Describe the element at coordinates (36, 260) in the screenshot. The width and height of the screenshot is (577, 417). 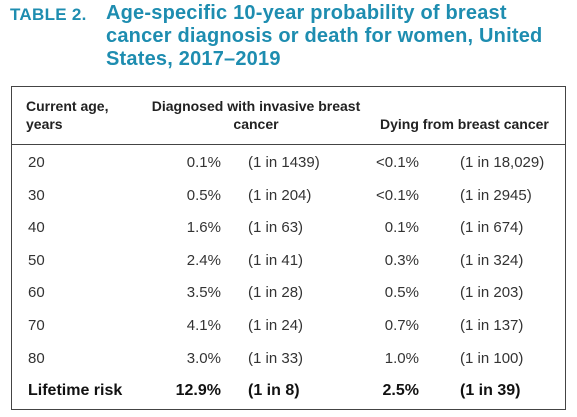
I see `cell-age: 50` at that location.